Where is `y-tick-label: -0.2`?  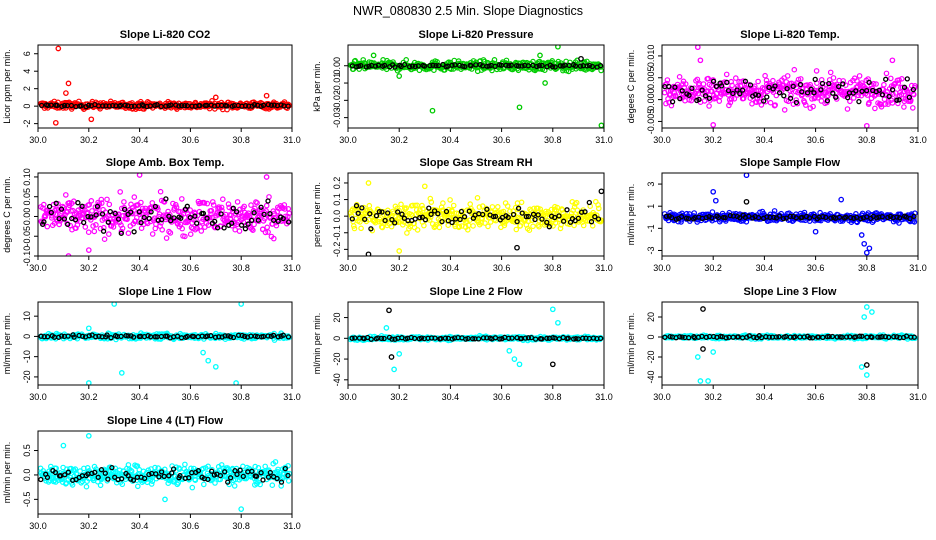 y-tick-label: -0.2 is located at coordinates (337, 250).